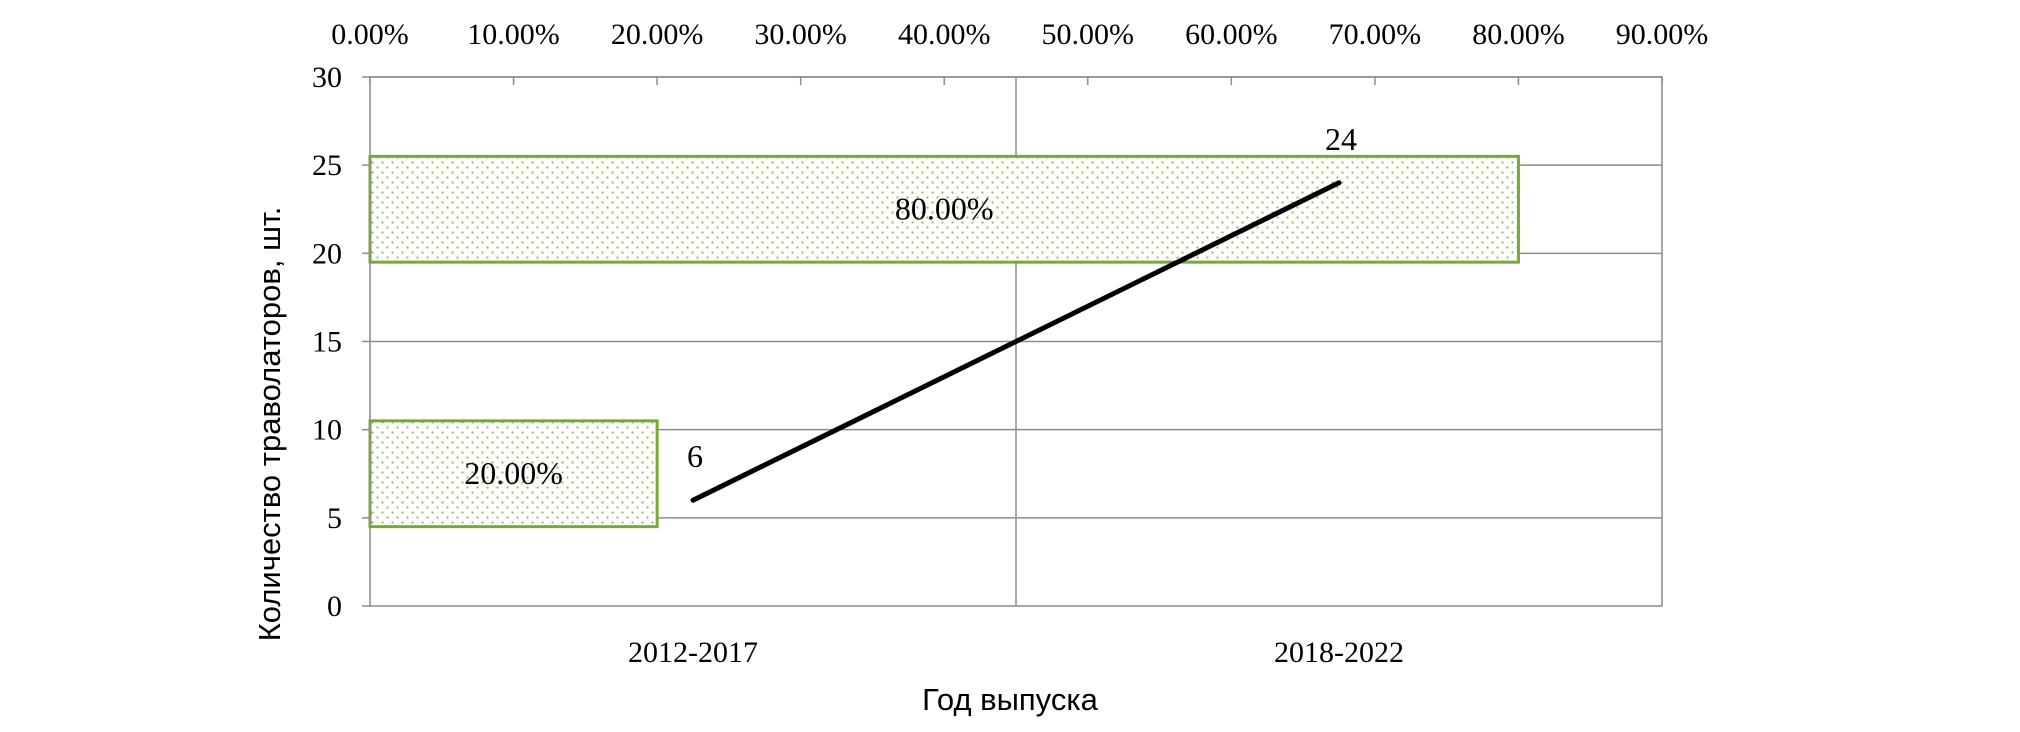 The height and width of the screenshot is (732, 2020). What do you see at coordinates (695, 456) in the screenshot?
I see `line-data-label: 6` at bounding box center [695, 456].